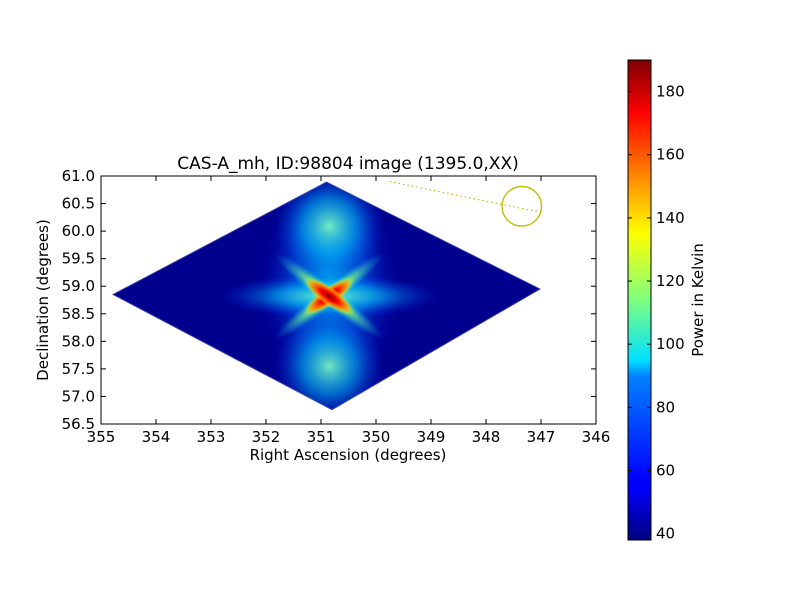  What do you see at coordinates (670, 92) in the screenshot?
I see `colorbar-tick-label: 180` at bounding box center [670, 92].